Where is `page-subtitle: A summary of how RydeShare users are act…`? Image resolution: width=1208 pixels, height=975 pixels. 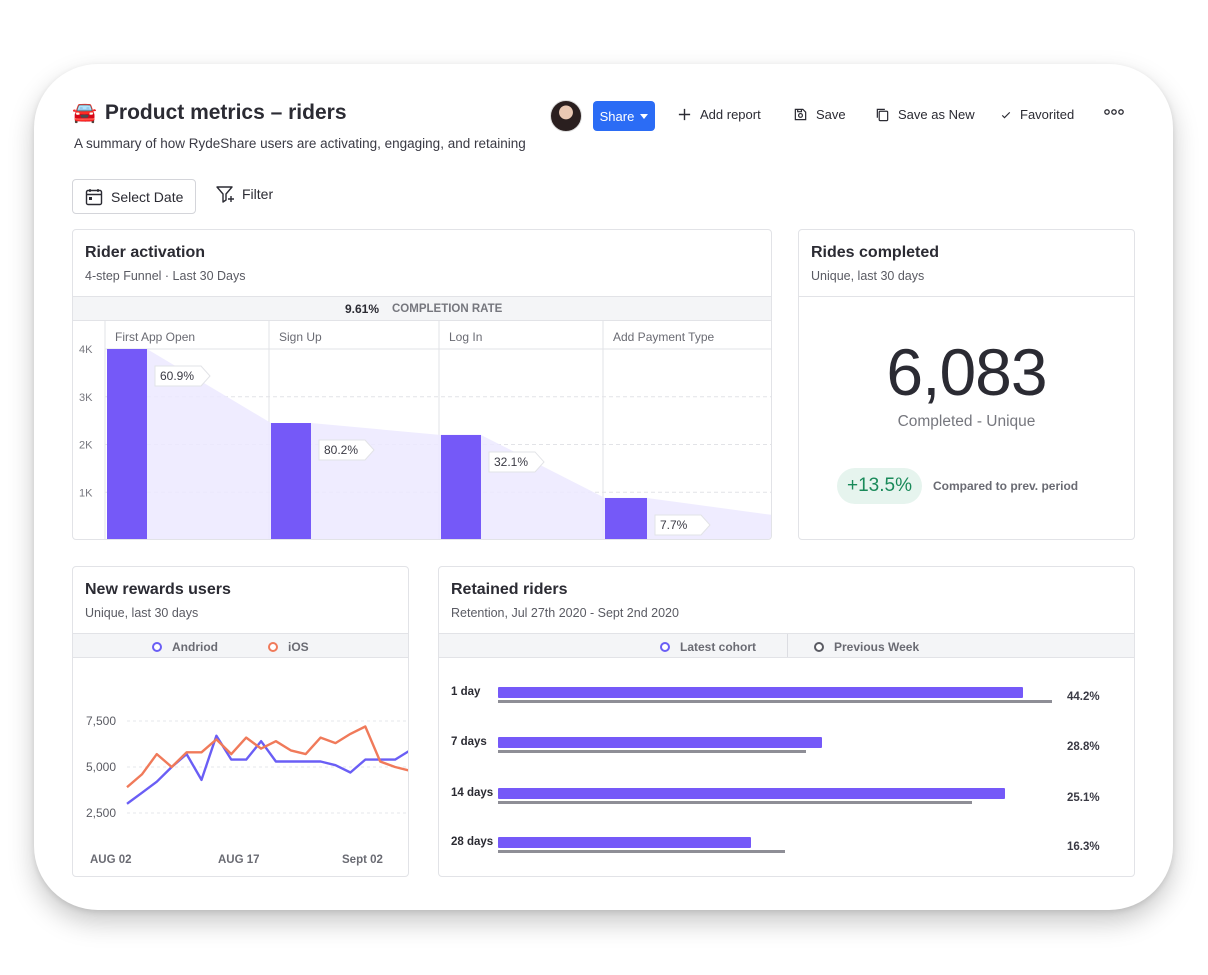
page-subtitle: A summary of how RydeShare users are act… is located at coordinates (300, 143).